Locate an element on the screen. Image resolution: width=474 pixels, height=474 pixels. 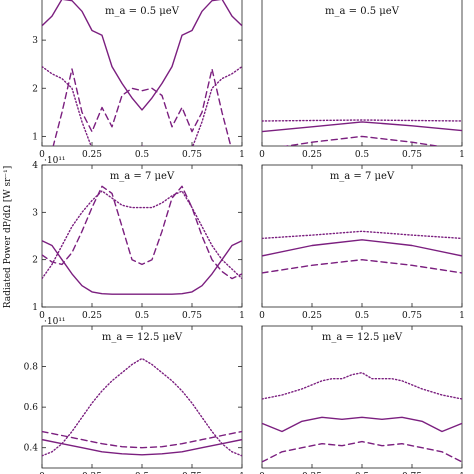
panel-2-1: 0 0.25 0.5 0.75 1 m_a = 12.5 μeV is located at coordinates (362, 399).